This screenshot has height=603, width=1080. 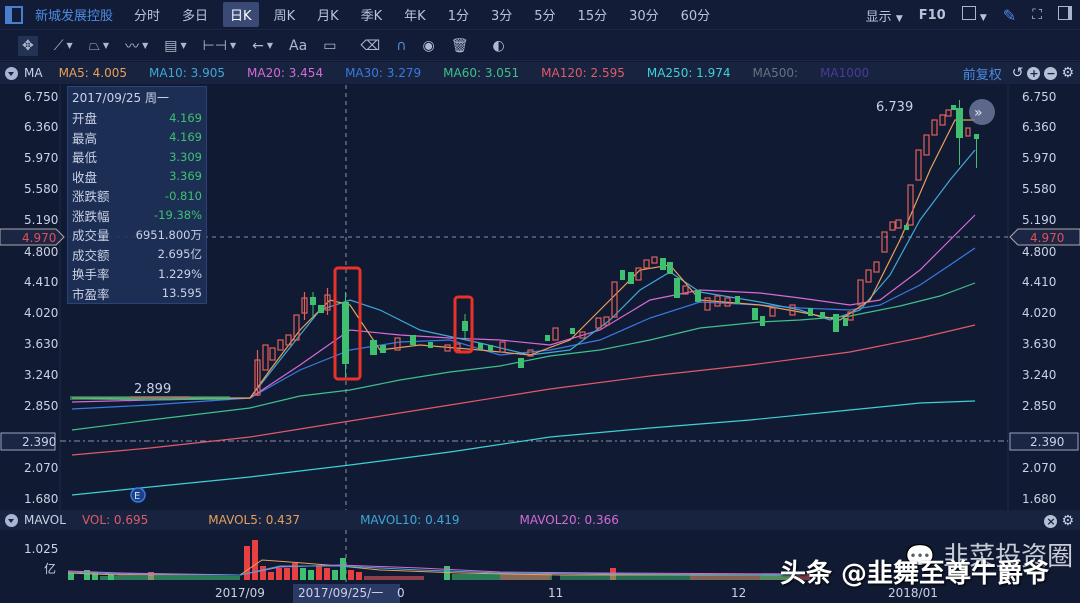 What do you see at coordinates (41, 549) in the screenshot?
I see `vol-scale-value: 1.025` at bounding box center [41, 549].